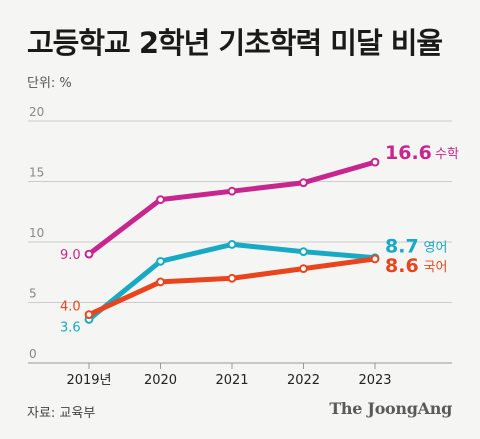  Describe the element at coordinates (36, 233) in the screenshot. I see `y-tick-label: 10` at that location.